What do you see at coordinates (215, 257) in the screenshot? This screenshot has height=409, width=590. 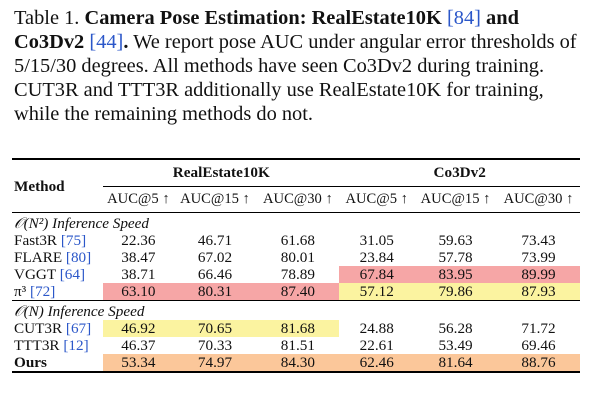 I see `metric-cell: 67.02` at bounding box center [215, 257].